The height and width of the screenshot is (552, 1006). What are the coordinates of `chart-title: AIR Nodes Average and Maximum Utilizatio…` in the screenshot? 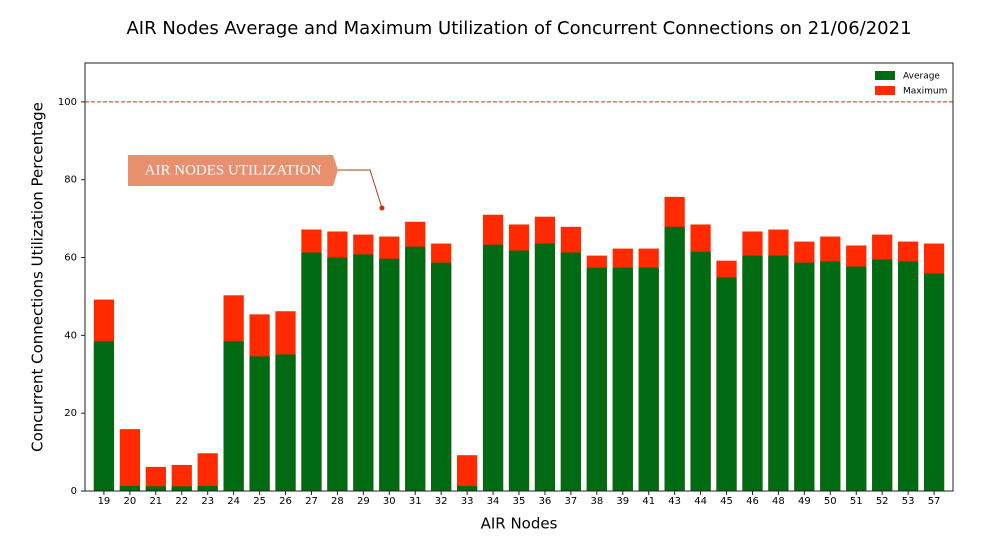 It's located at (518, 28).